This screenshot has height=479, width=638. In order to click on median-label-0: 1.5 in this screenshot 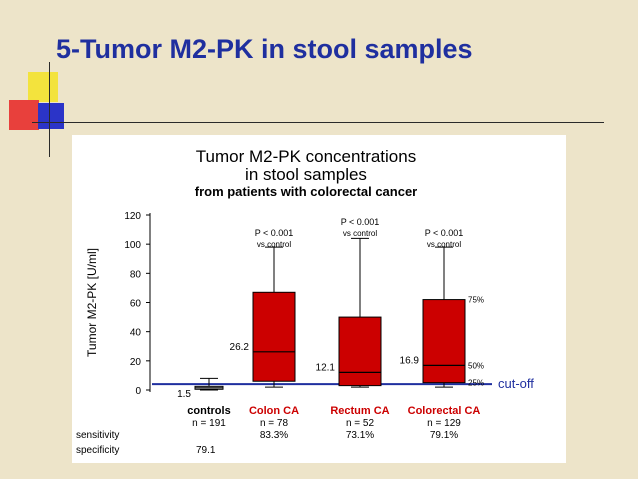, I will do `click(184, 394)`.